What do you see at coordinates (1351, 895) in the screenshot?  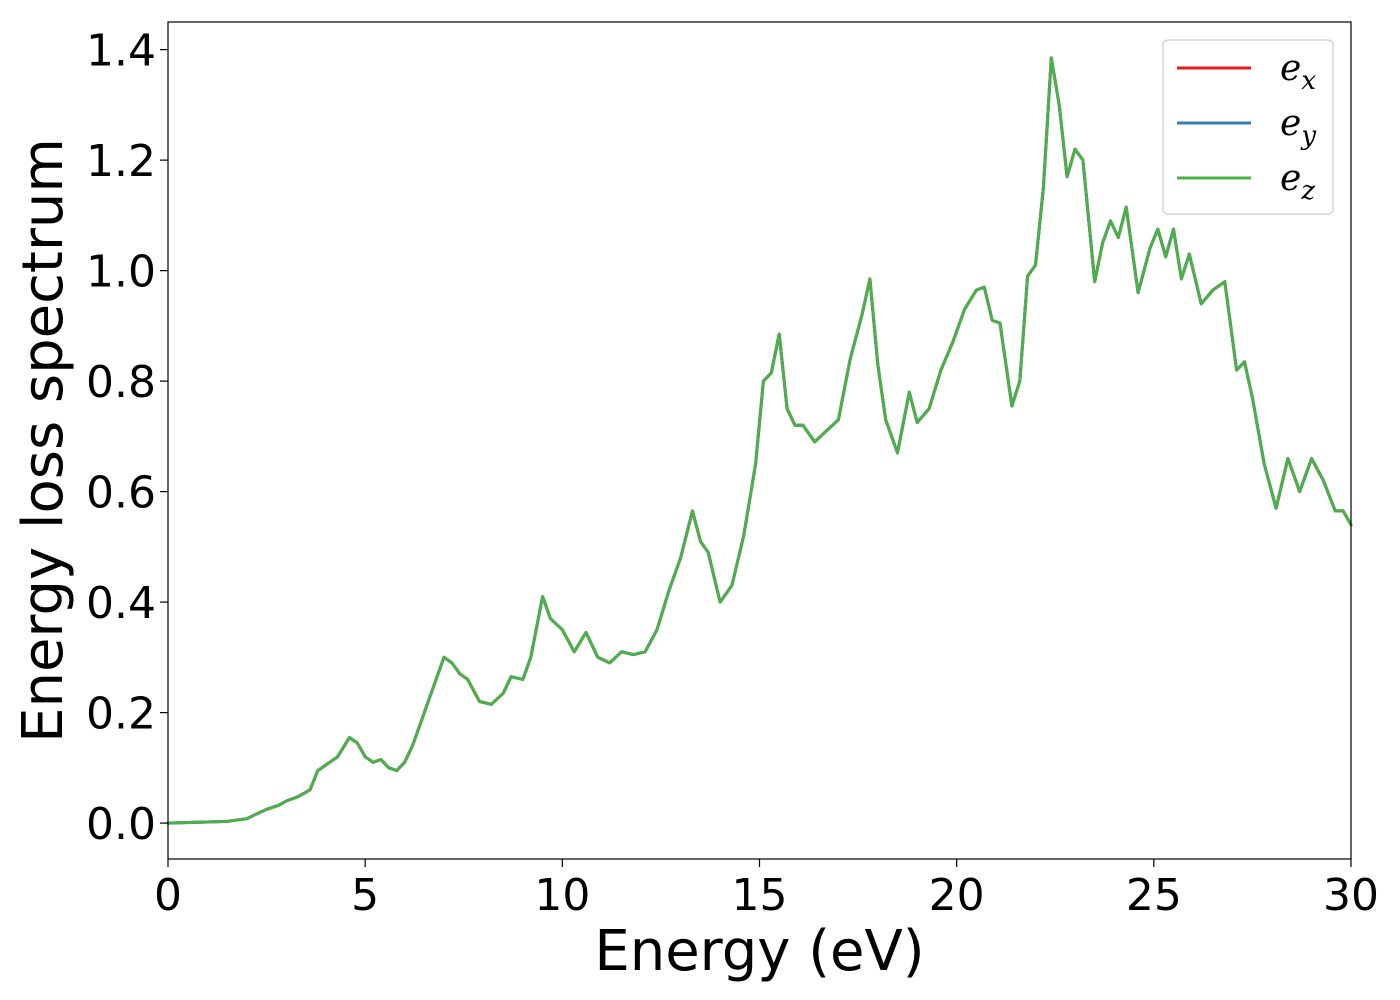 I see `x-tick-label: 30` at bounding box center [1351, 895].